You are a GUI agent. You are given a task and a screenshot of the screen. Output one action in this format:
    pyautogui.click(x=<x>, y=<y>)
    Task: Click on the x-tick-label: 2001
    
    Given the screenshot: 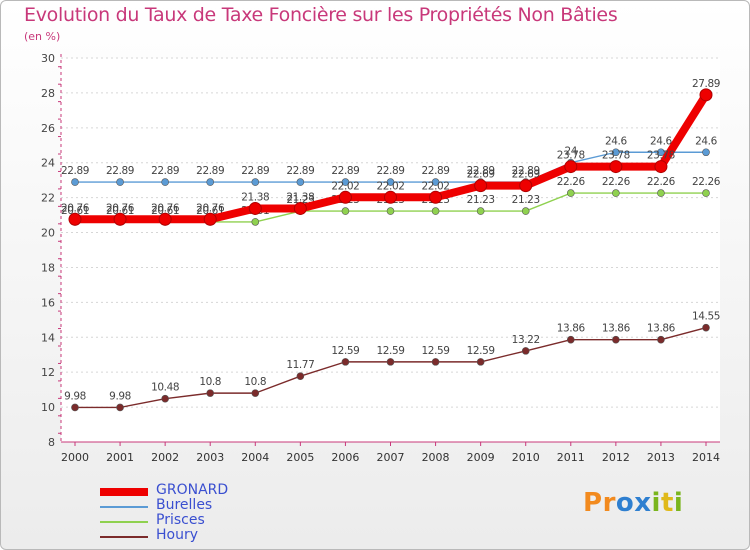 What is the action you would take?
    pyautogui.click(x=120, y=457)
    